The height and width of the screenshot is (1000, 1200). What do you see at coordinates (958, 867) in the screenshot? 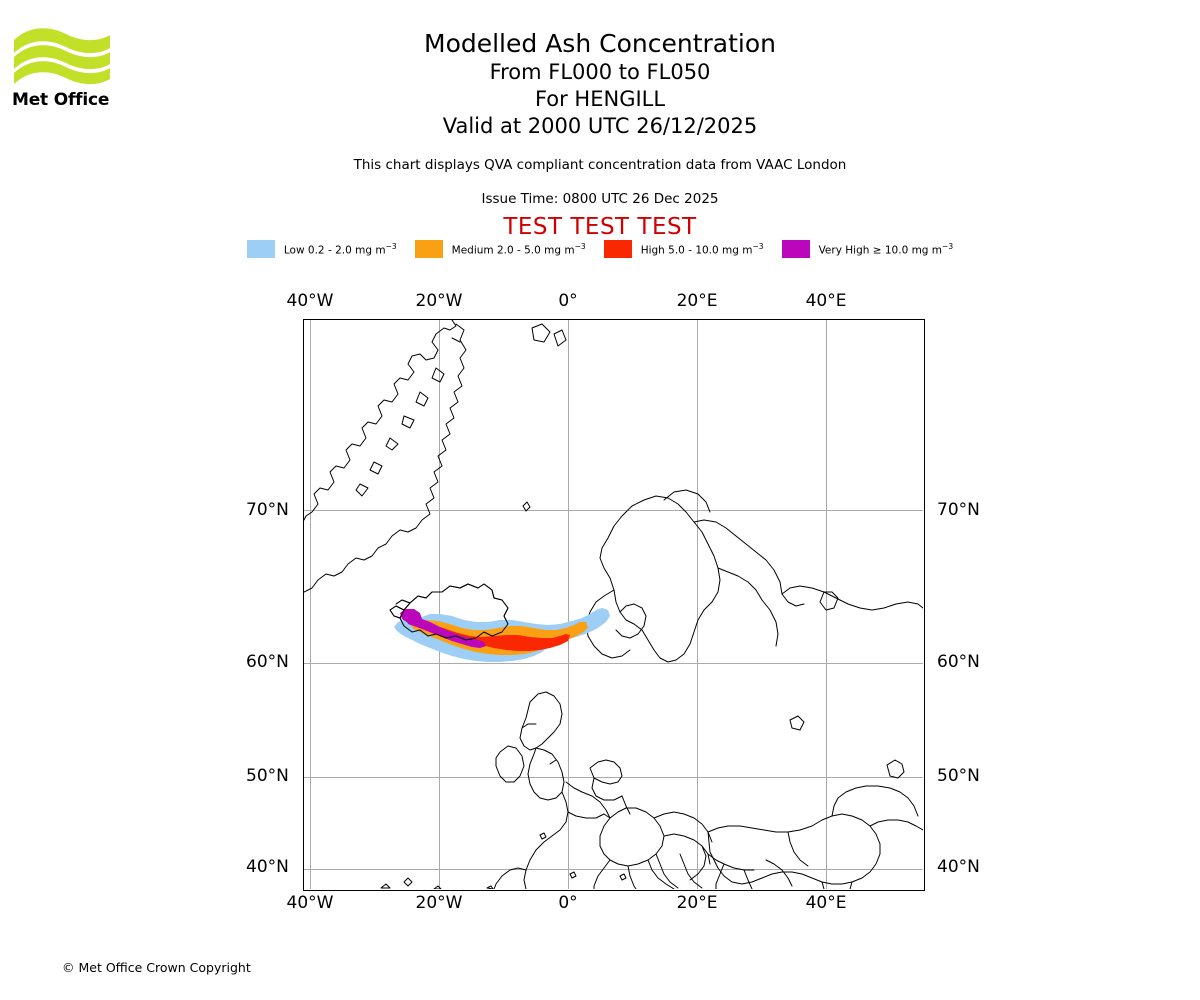
I see `axis-right-label-40n: 40°N` at bounding box center [958, 867].